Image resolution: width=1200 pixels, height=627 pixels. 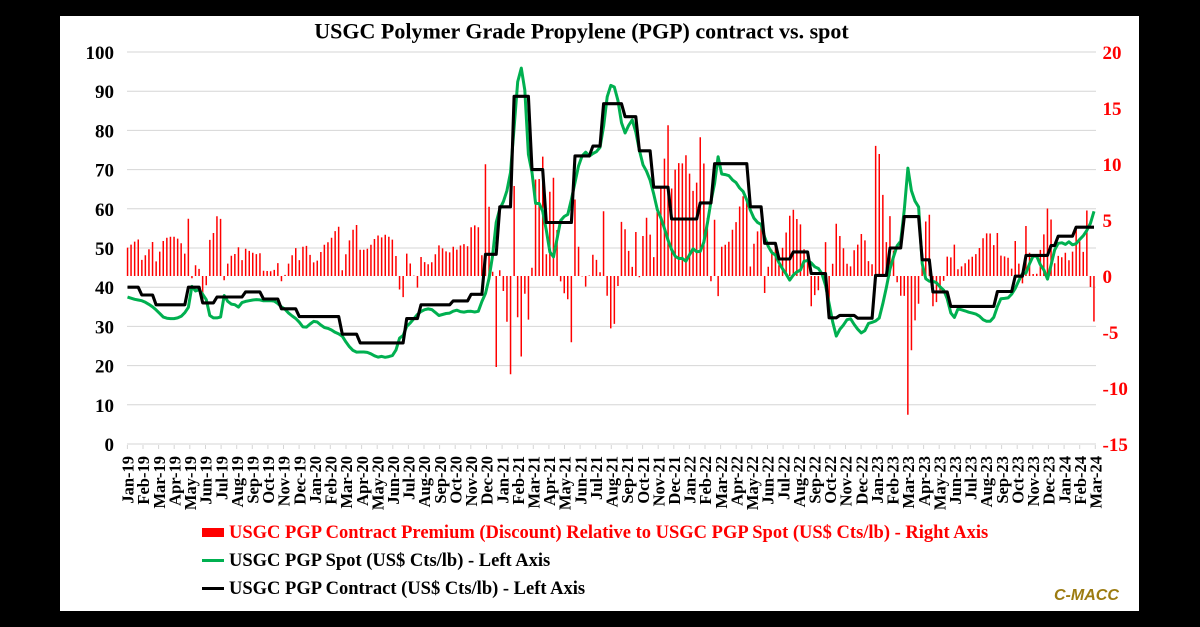 What do you see at coordinates (690, 480) in the screenshot?
I see `svg-text: Jan-22` at bounding box center [690, 480].